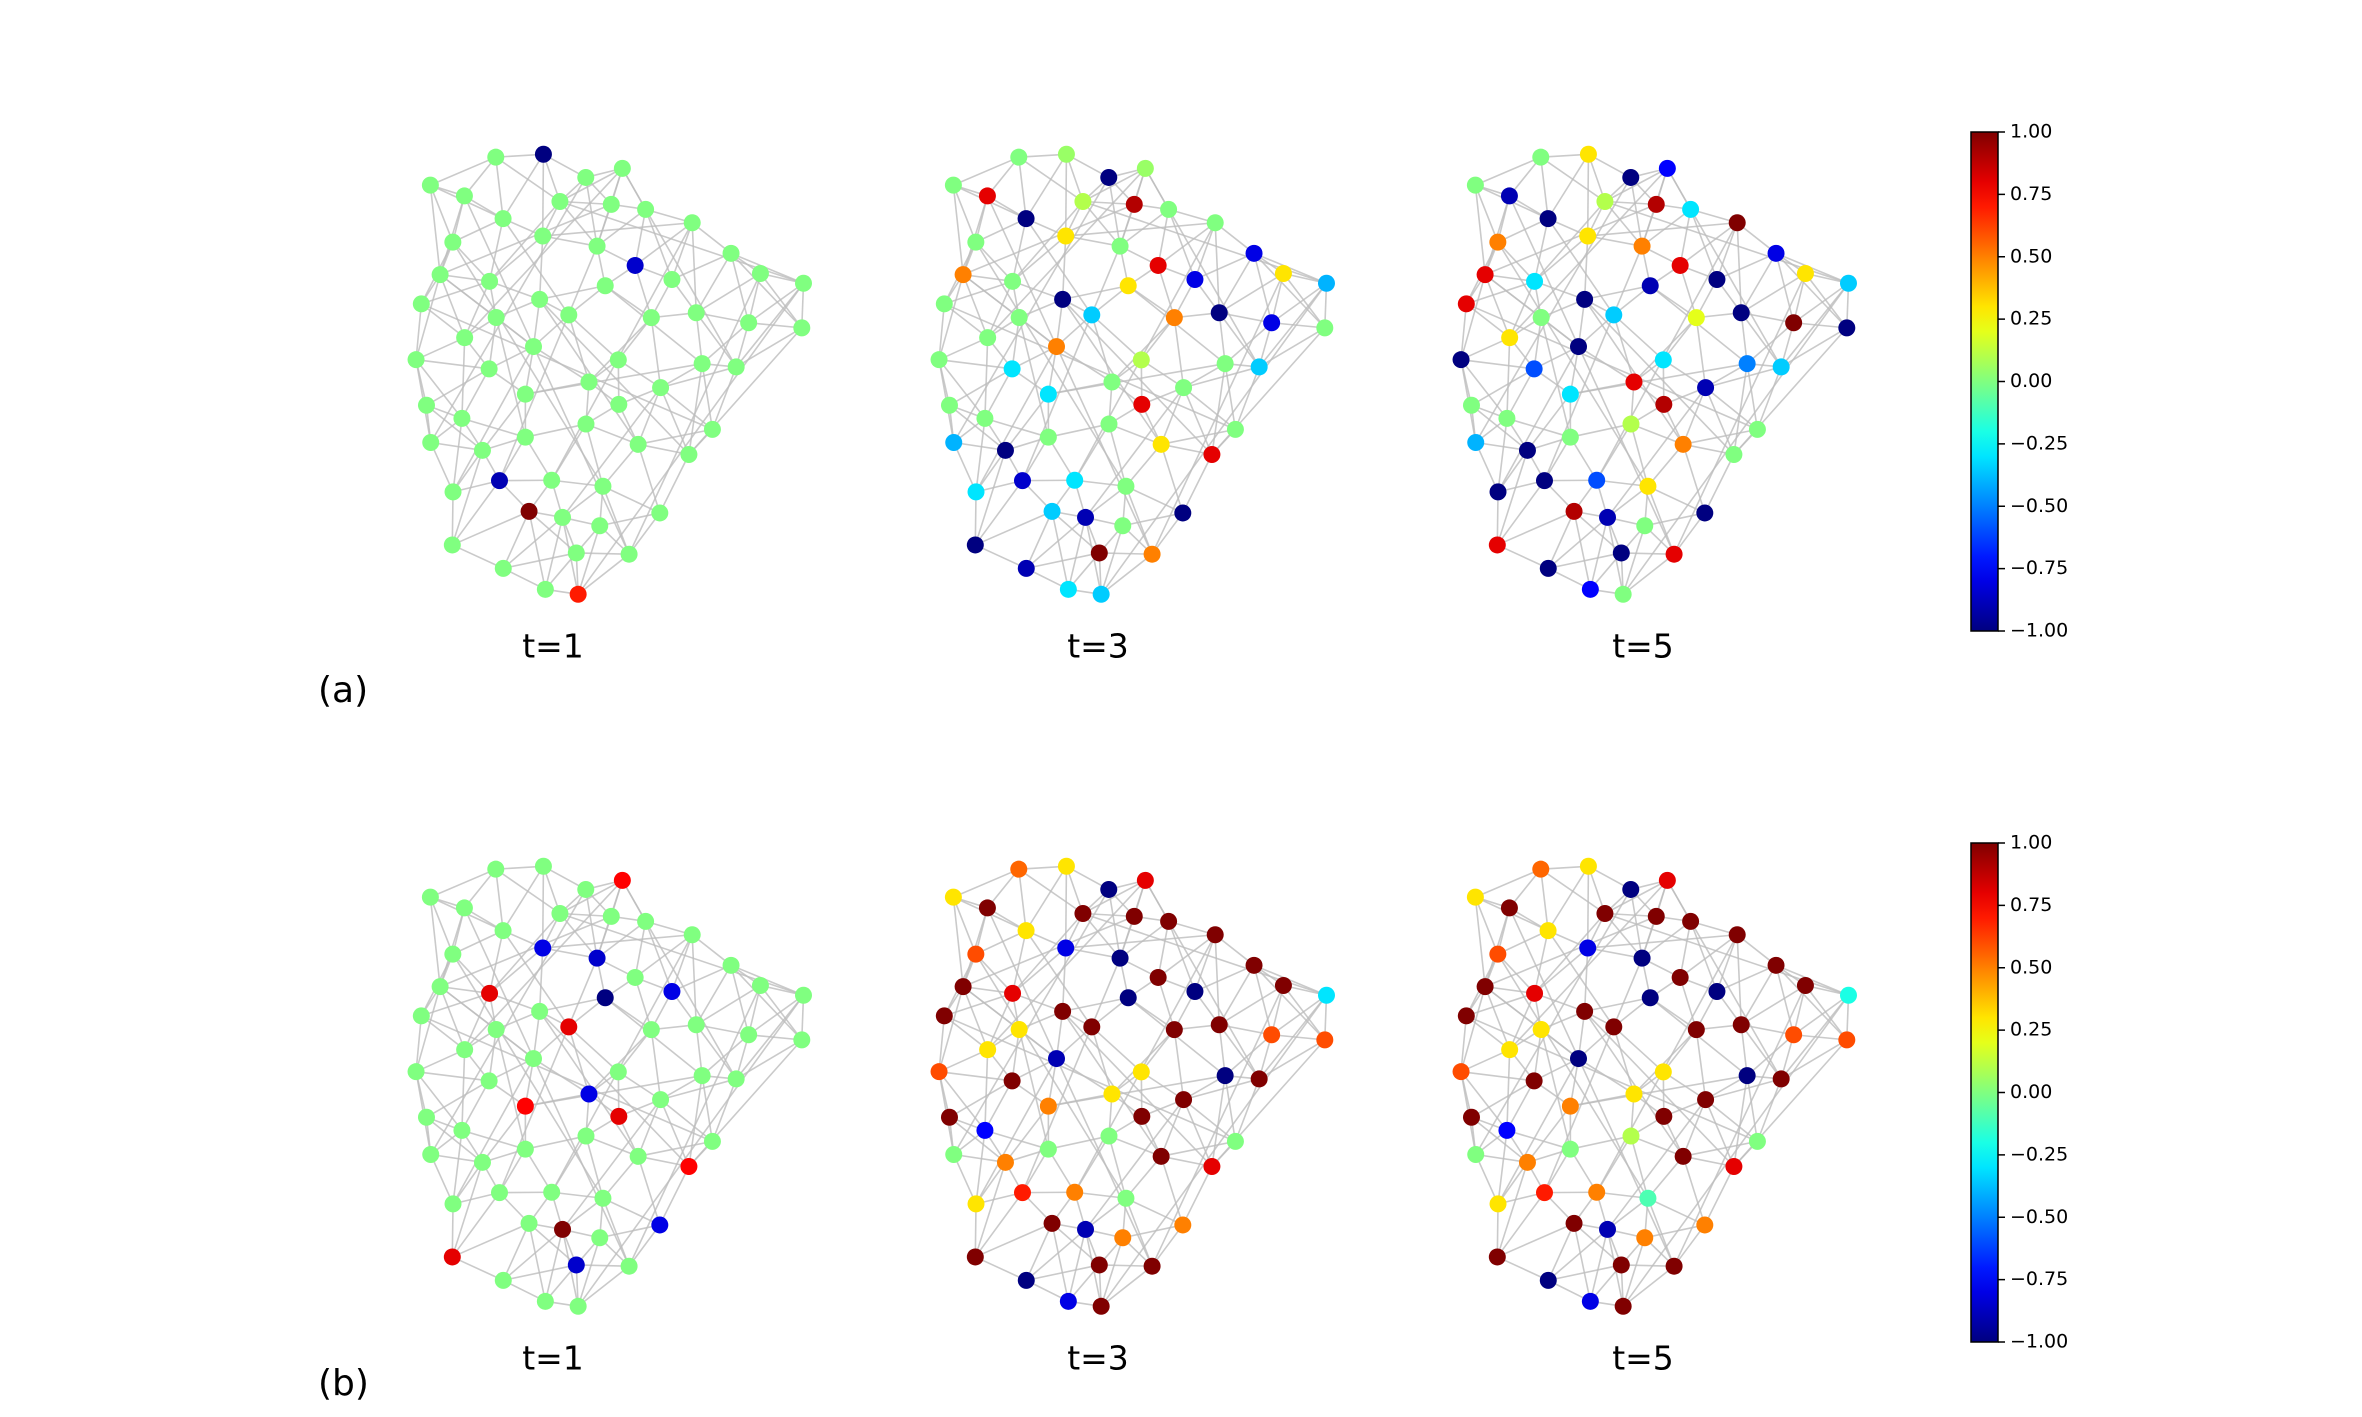 This screenshot has width=2362, height=1417. What do you see at coordinates (2031, 1030) in the screenshot?
I see `colorbar-tick-label: 0.25` at bounding box center [2031, 1030].